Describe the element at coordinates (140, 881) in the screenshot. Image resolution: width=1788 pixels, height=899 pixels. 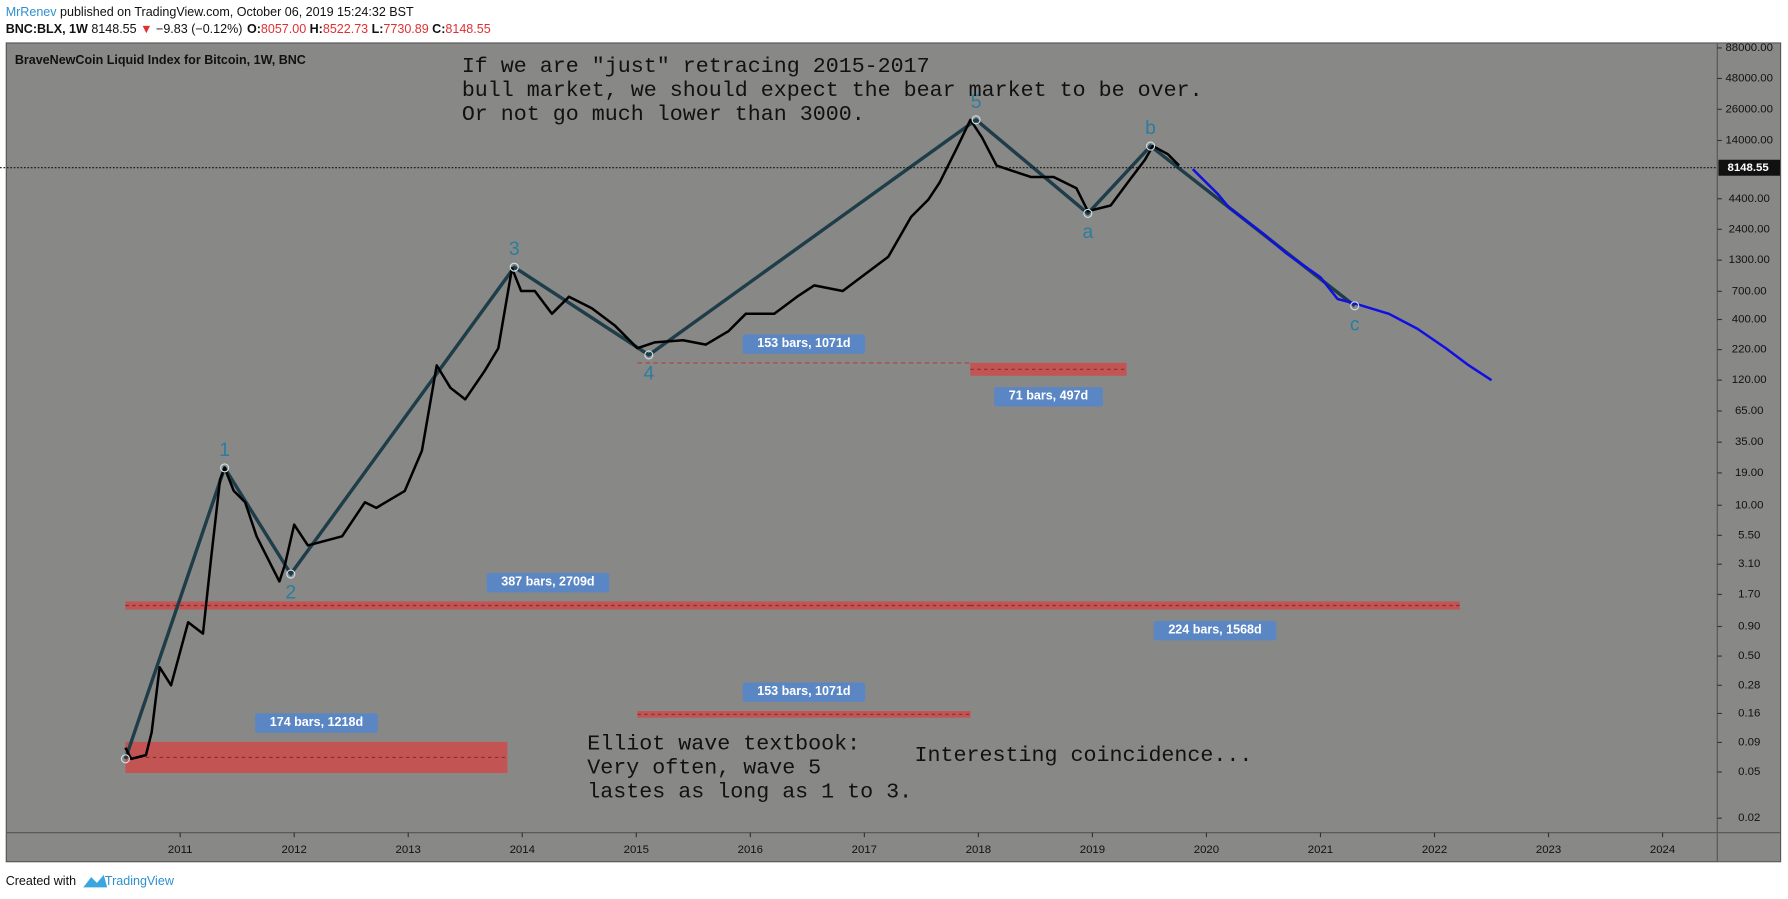
I see `footer-brand: TradingView` at that location.